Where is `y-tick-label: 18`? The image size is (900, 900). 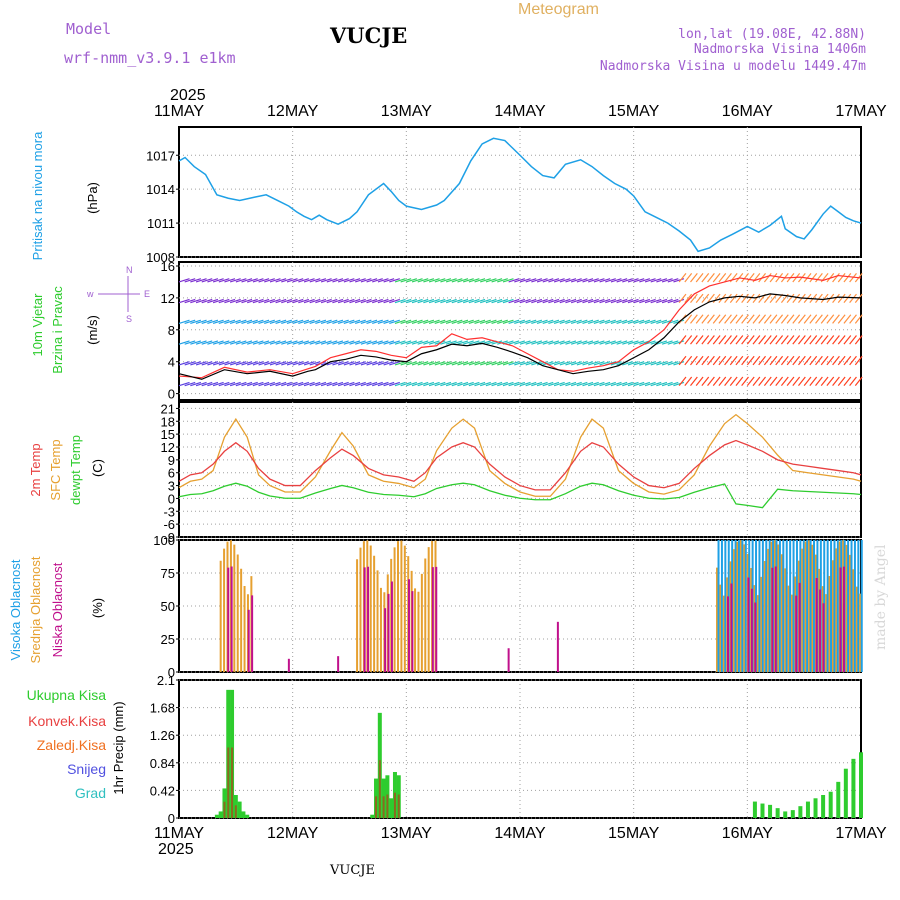
y-tick-label: 18 is located at coordinates (168, 421).